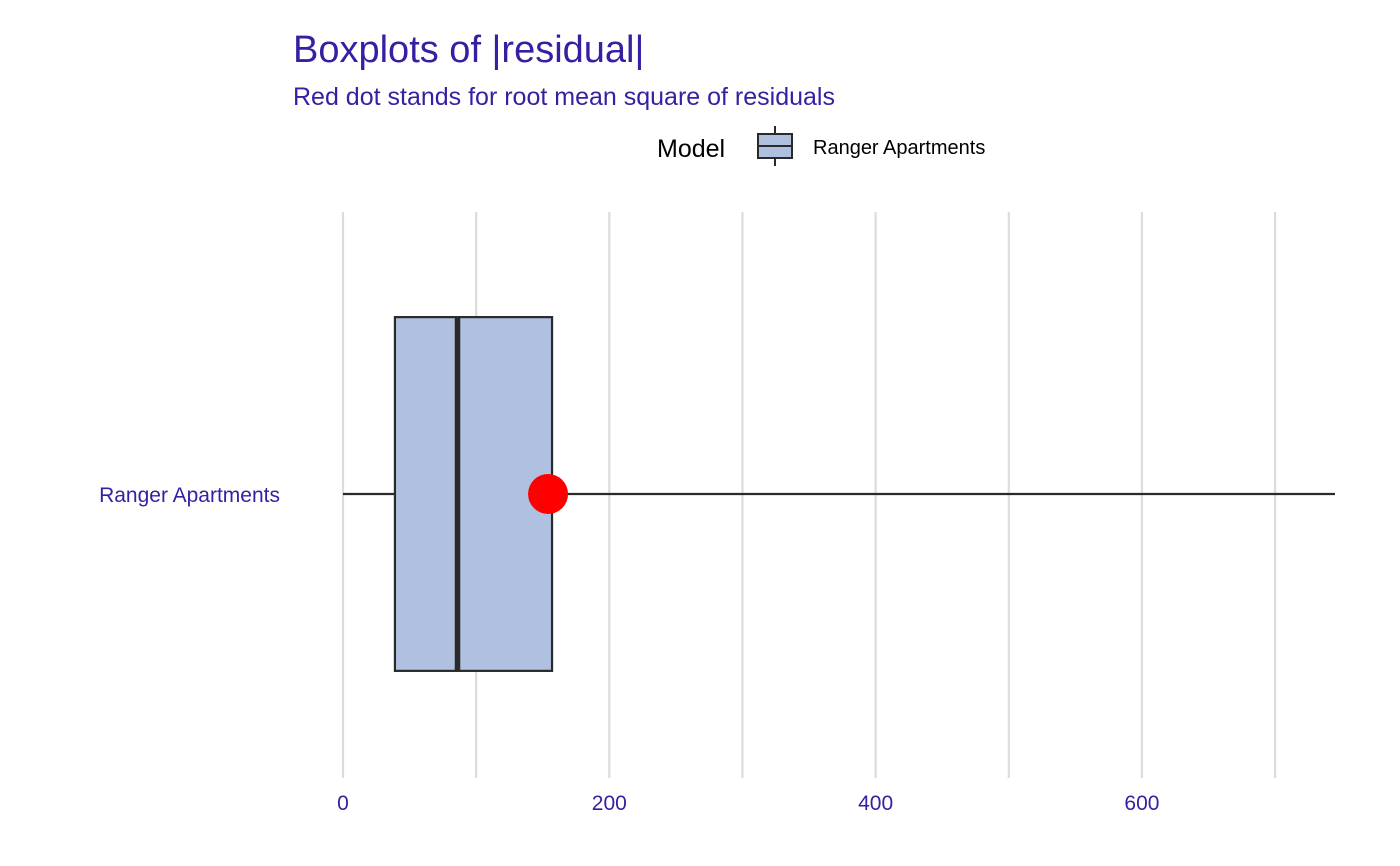  I want to click on y-axis-category-labels: Ranger Apartments, so click(189, 495).